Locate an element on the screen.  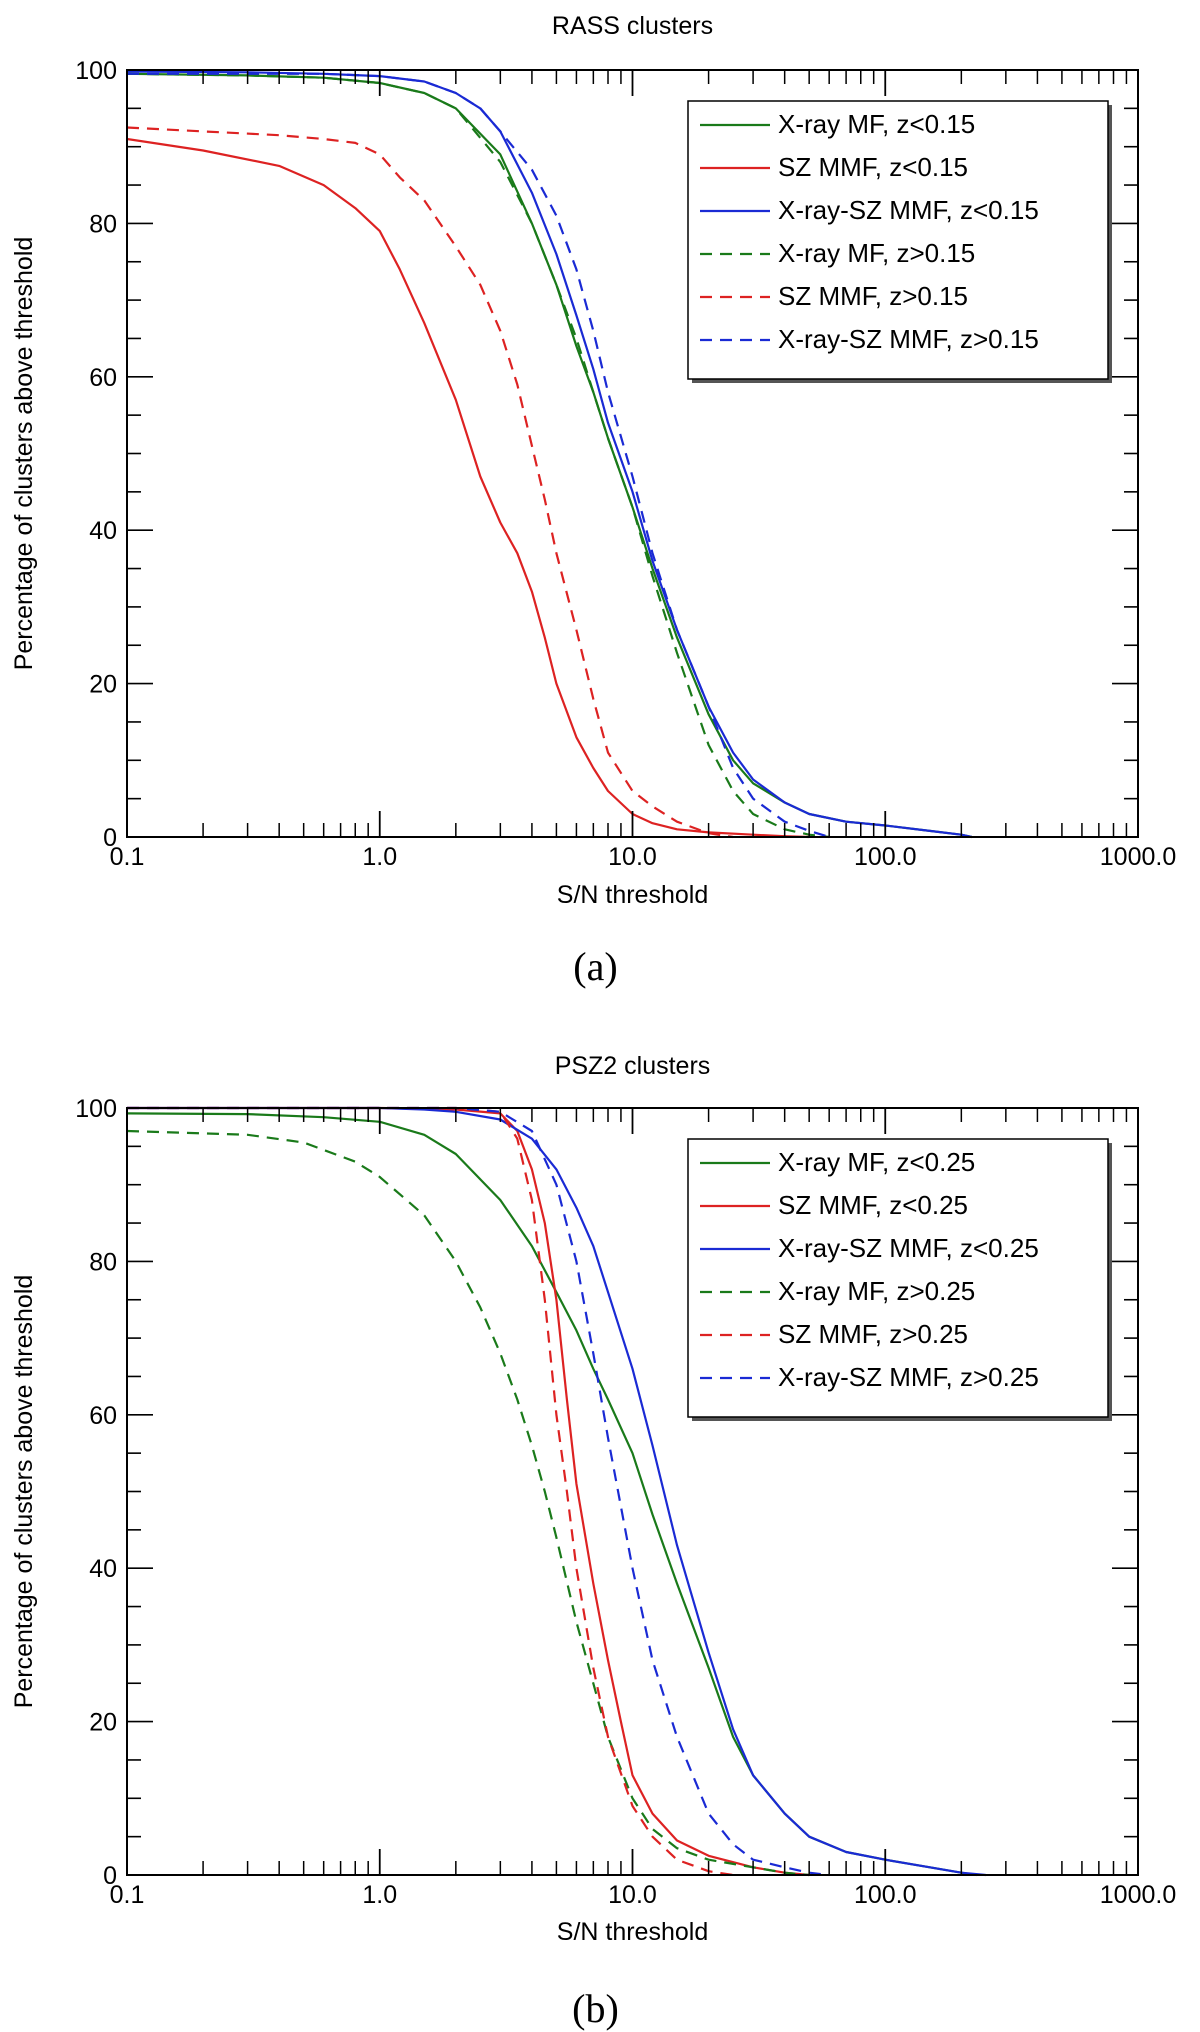
figure-caption: (b) is located at coordinates (595, 2008).